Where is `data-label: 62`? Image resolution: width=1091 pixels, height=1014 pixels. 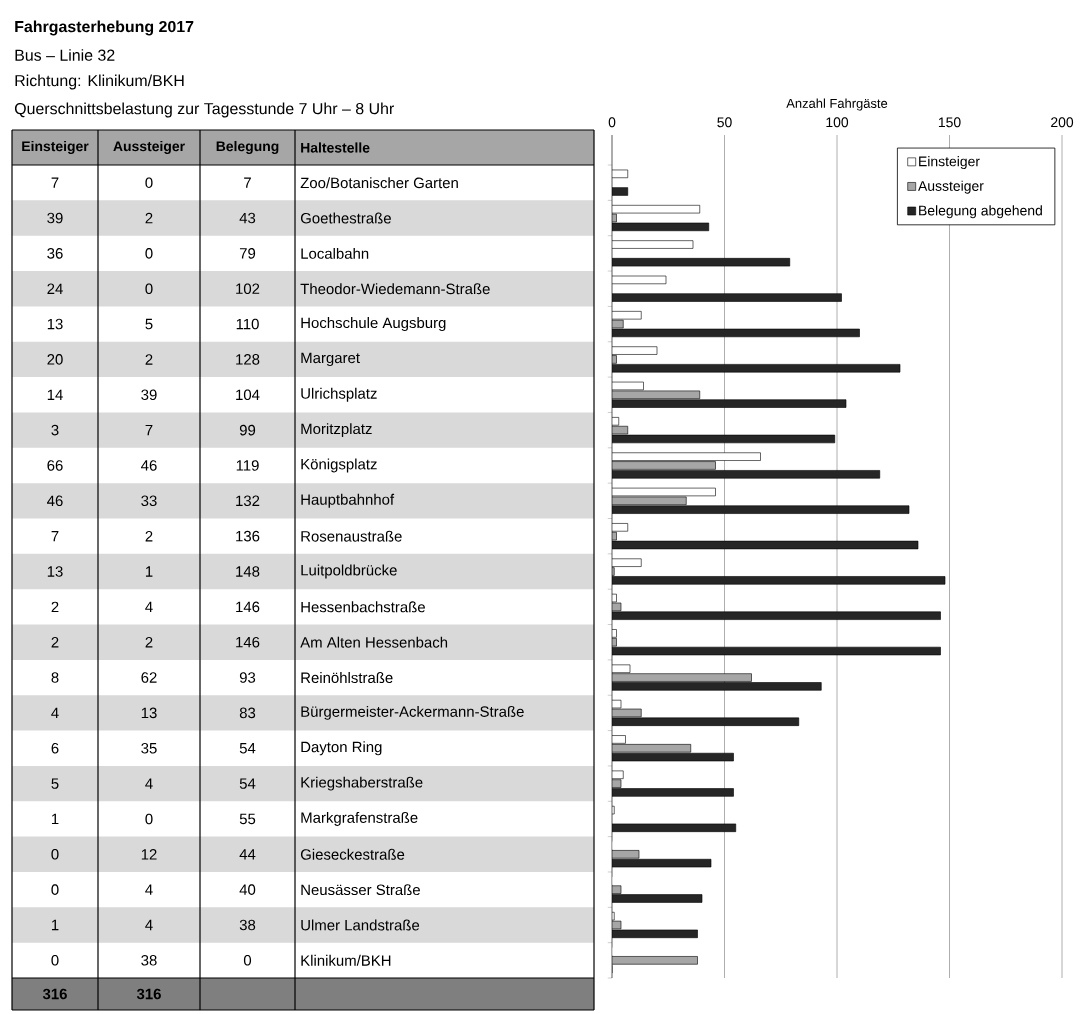 data-label: 62 is located at coordinates (149, 677).